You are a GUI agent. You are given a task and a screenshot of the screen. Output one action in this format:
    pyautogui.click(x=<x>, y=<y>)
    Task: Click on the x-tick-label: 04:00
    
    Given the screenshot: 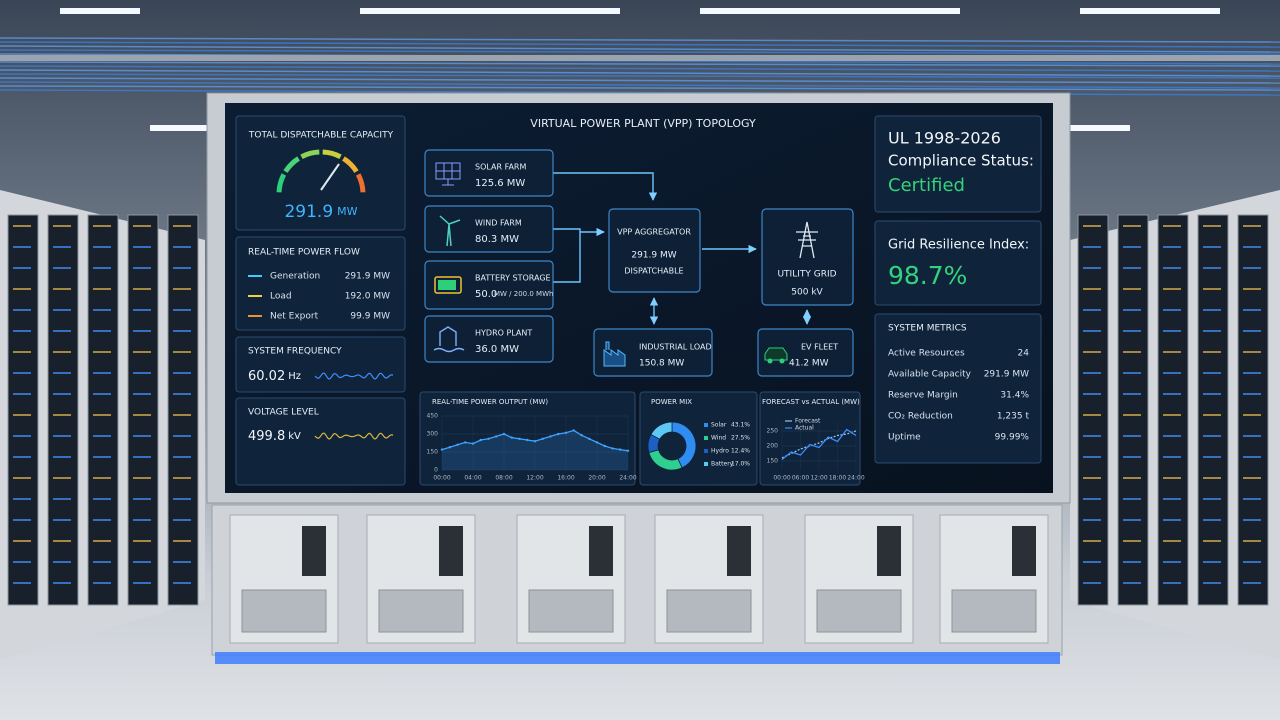 What is the action you would take?
    pyautogui.click(x=472, y=478)
    